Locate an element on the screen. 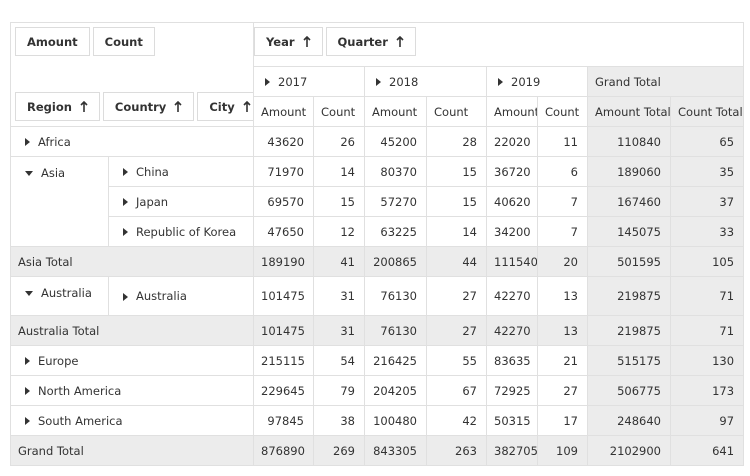 Image resolution: width=750 pixels, height=476 pixels. field-button: Quarter is located at coordinates (370, 41).